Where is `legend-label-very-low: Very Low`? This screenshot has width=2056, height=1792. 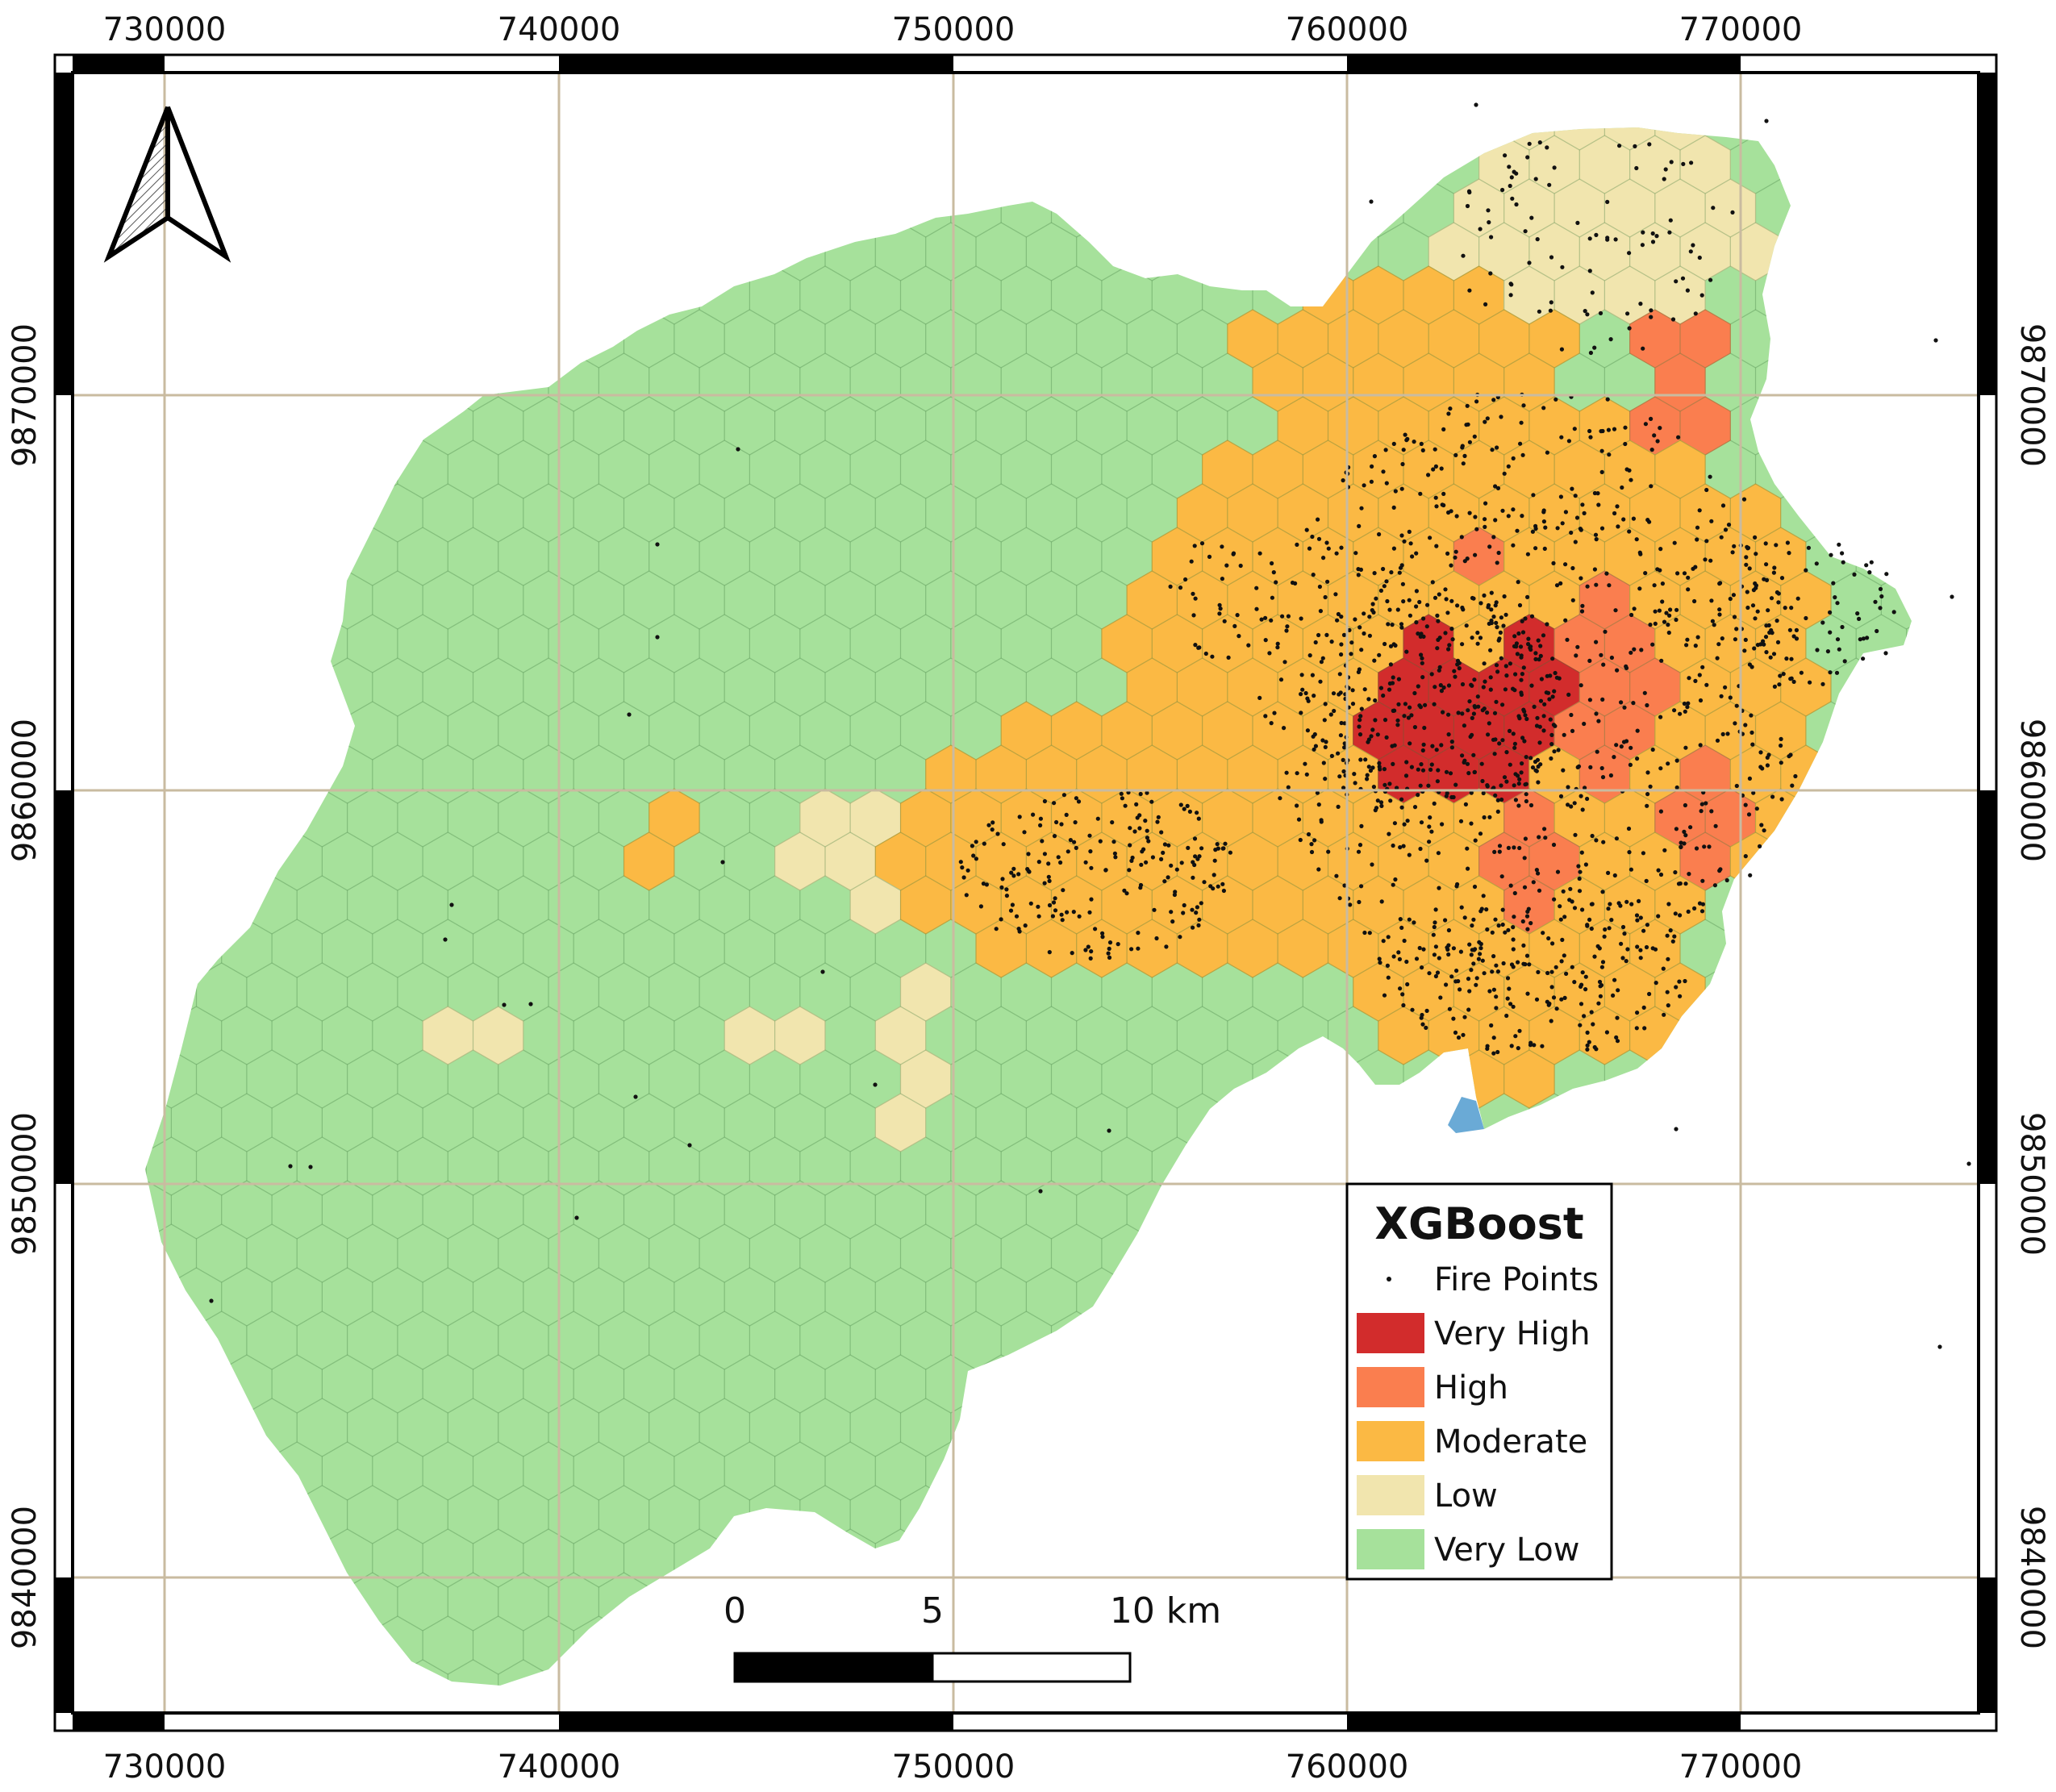 legend-label-very-low: Very Low is located at coordinates (1507, 1550).